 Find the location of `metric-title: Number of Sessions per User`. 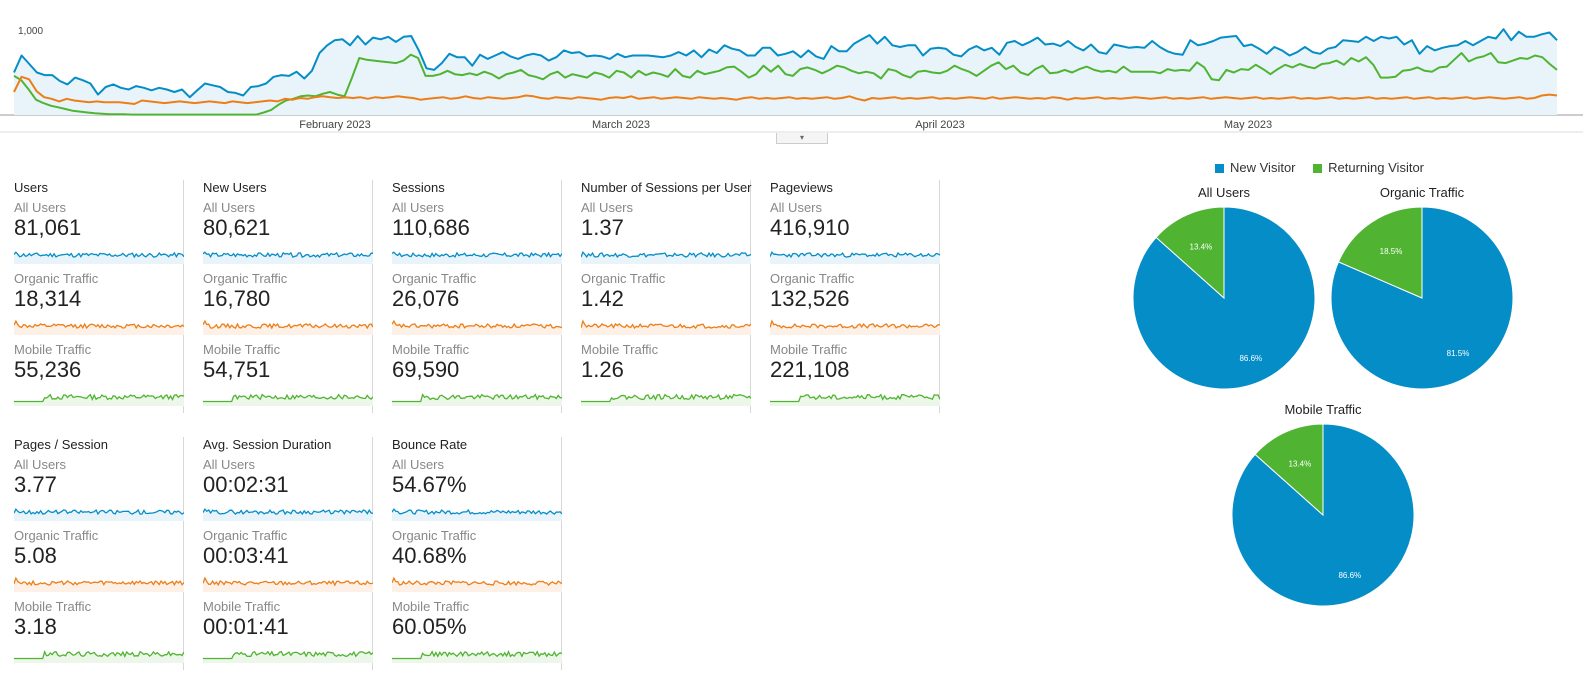

metric-title: Number of Sessions per User is located at coordinates (666, 187).